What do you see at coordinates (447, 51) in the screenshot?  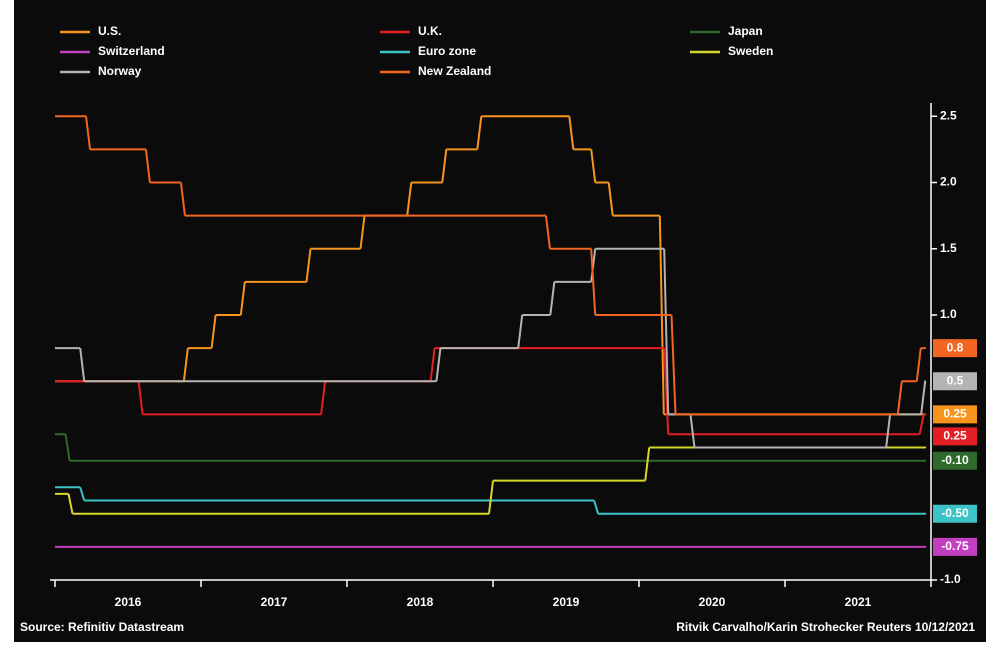 I see `legend-label: Euro zone` at bounding box center [447, 51].